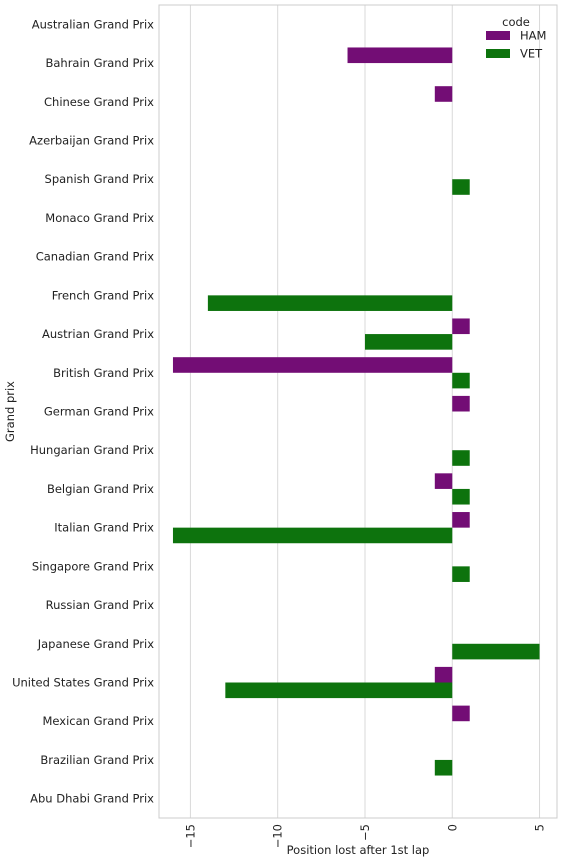 Image resolution: width=564 pixels, height=862 pixels. I want to click on x-tick-label: −10, so click(278, 836).